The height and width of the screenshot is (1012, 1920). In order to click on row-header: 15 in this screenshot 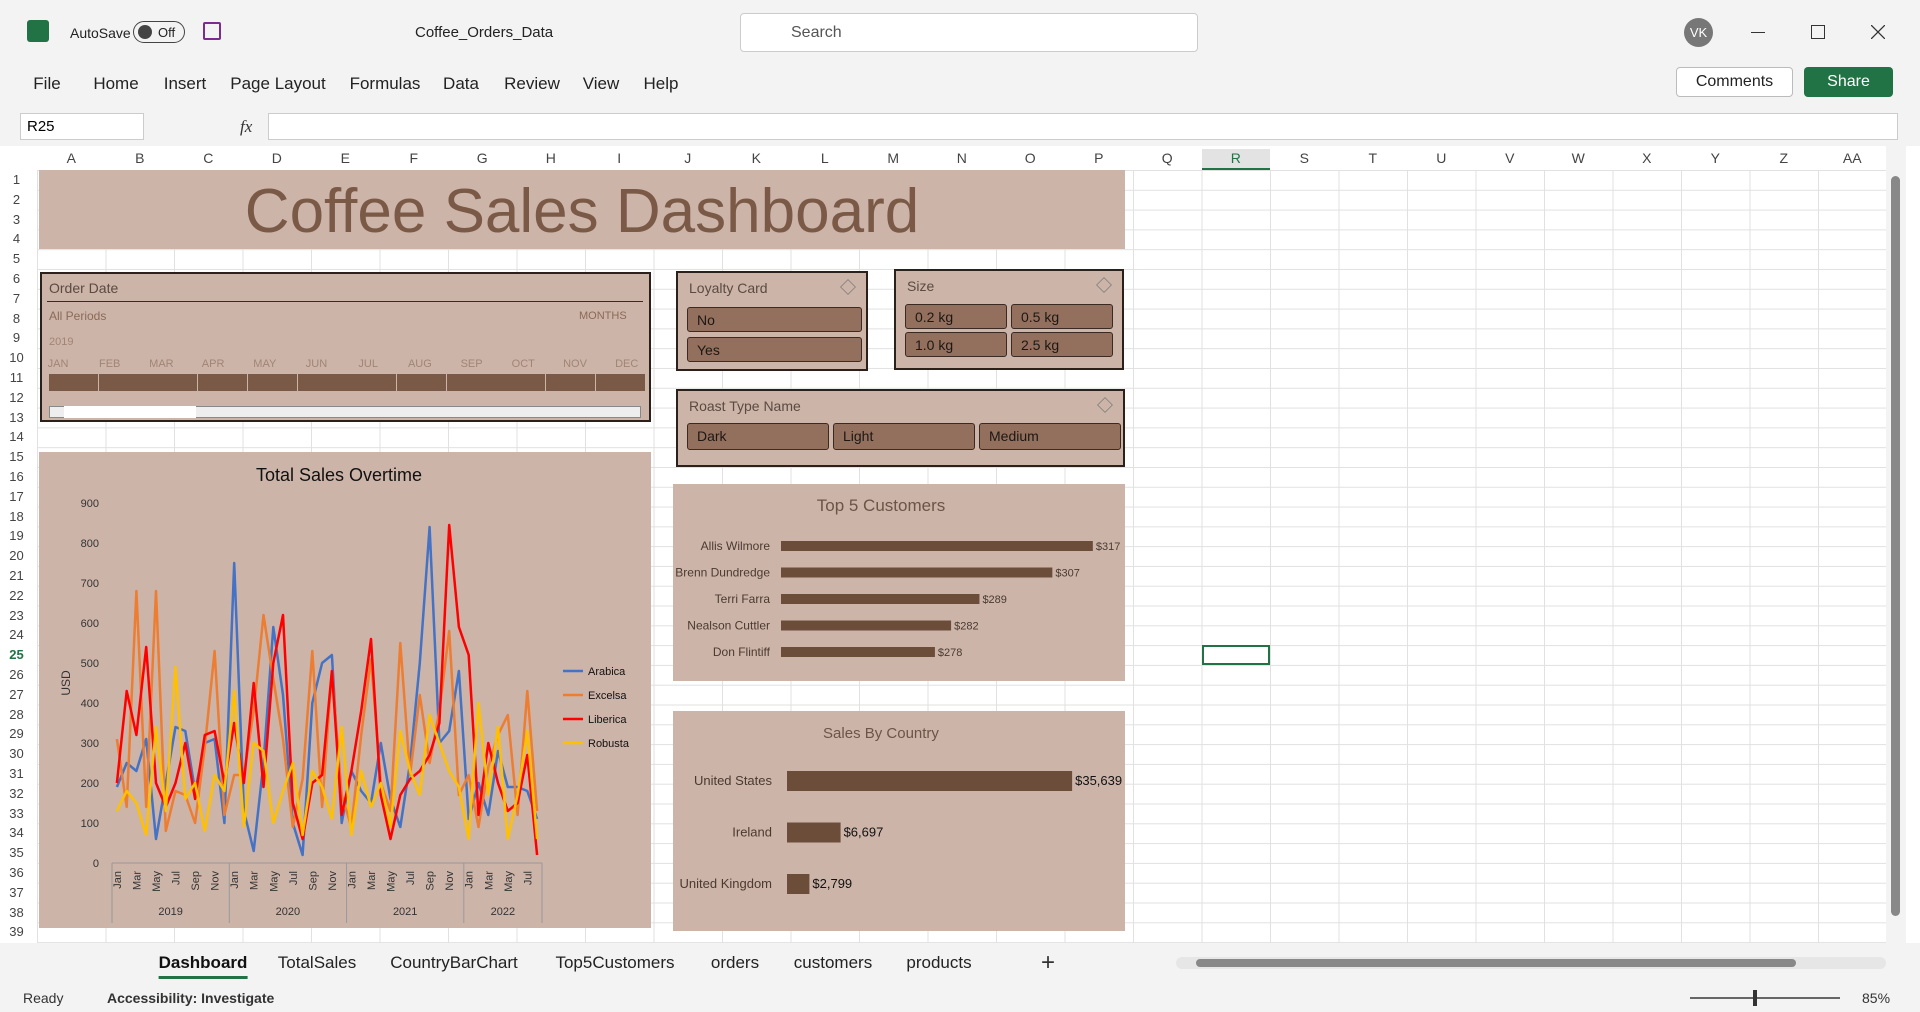, I will do `click(16, 457)`.